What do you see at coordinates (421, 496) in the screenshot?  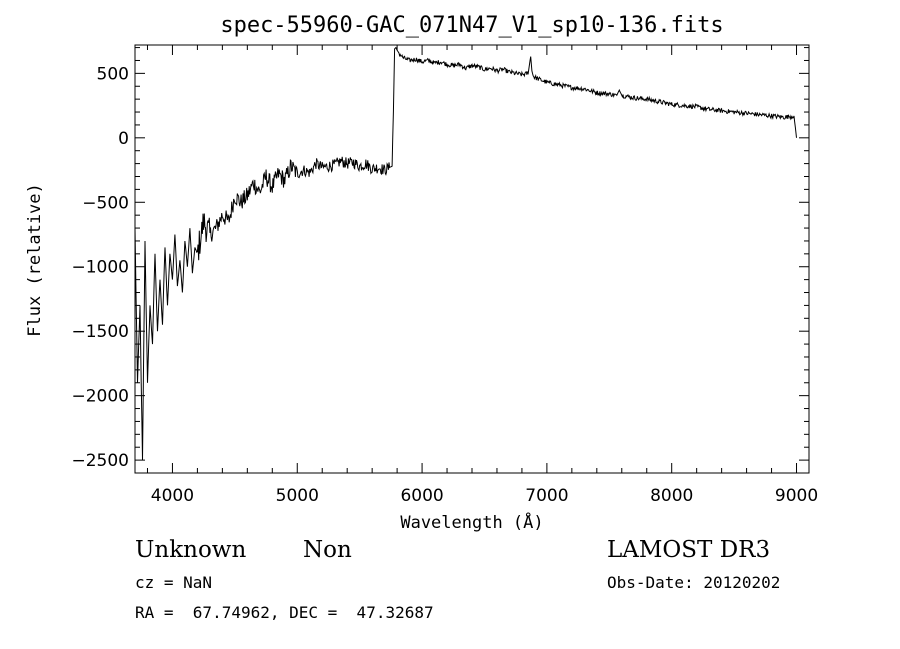 I see `x-tick-label: 6000` at bounding box center [421, 496].